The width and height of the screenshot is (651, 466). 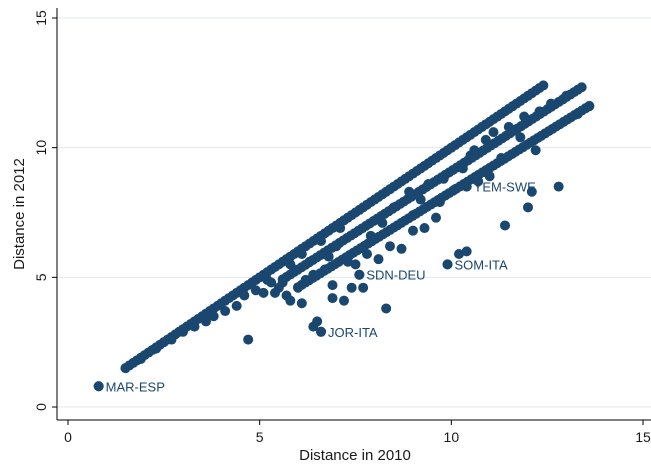 What do you see at coordinates (41, 407) in the screenshot?
I see `y-tick-label-0: 0` at bounding box center [41, 407].